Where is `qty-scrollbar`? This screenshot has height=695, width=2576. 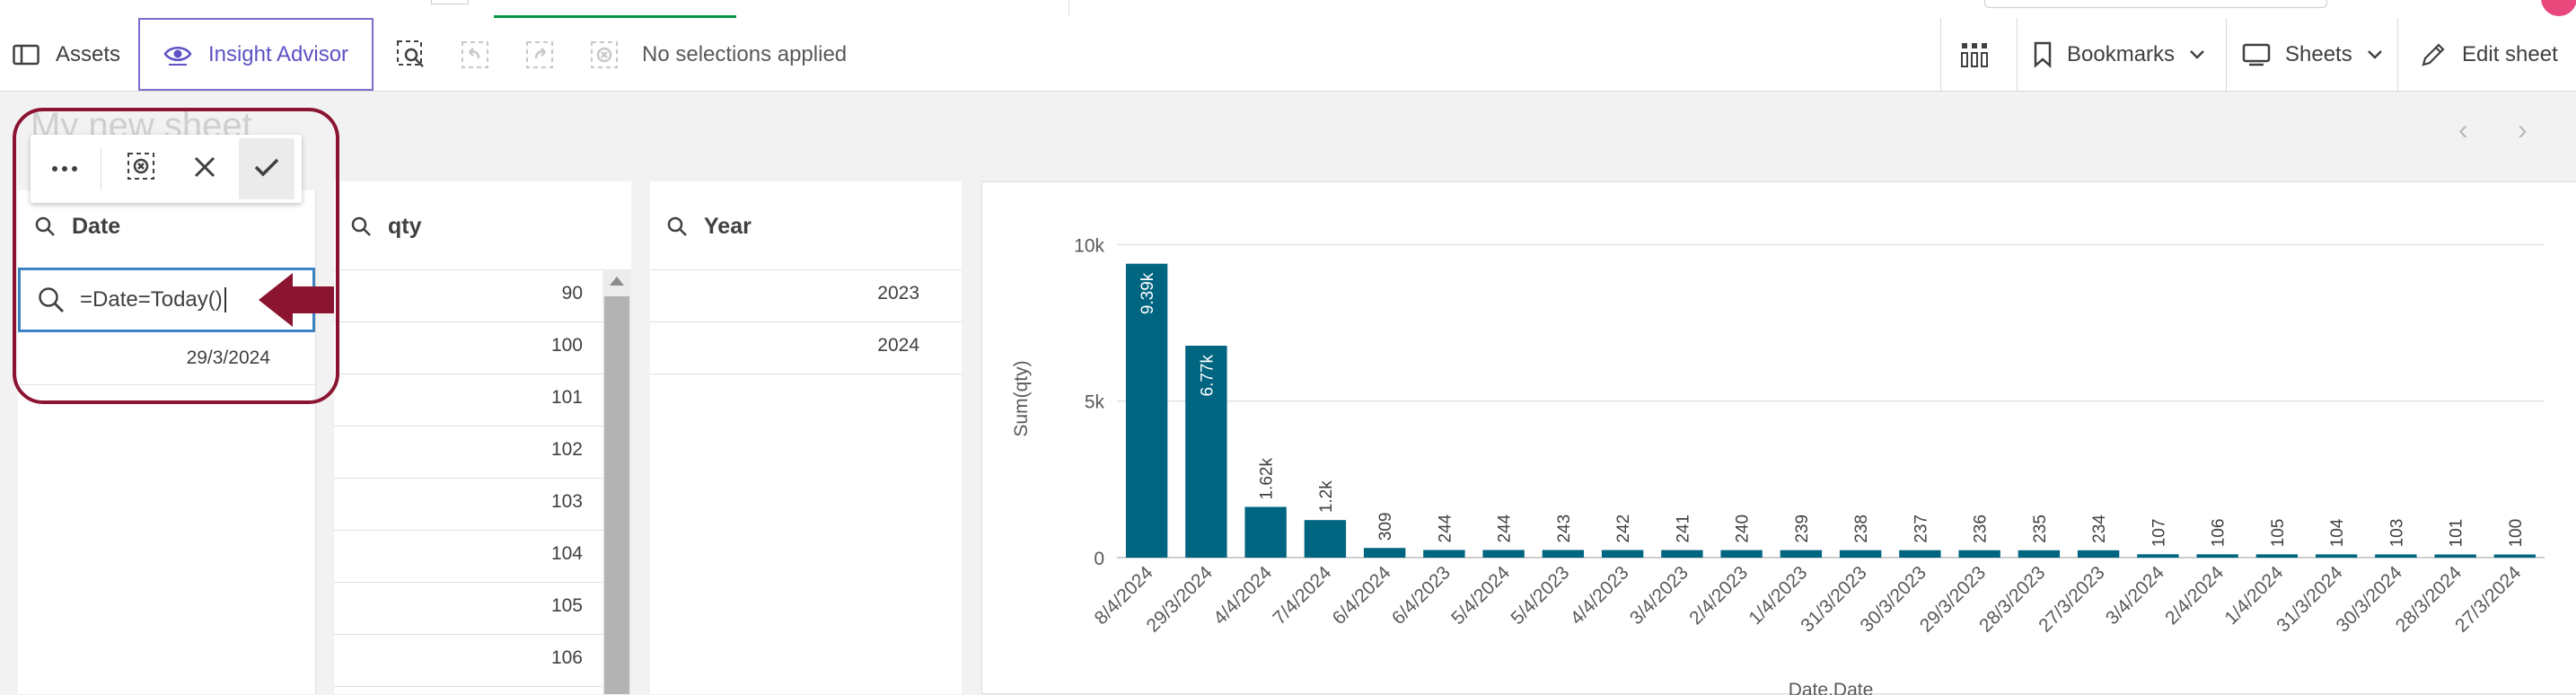 qty-scrollbar is located at coordinates (616, 482).